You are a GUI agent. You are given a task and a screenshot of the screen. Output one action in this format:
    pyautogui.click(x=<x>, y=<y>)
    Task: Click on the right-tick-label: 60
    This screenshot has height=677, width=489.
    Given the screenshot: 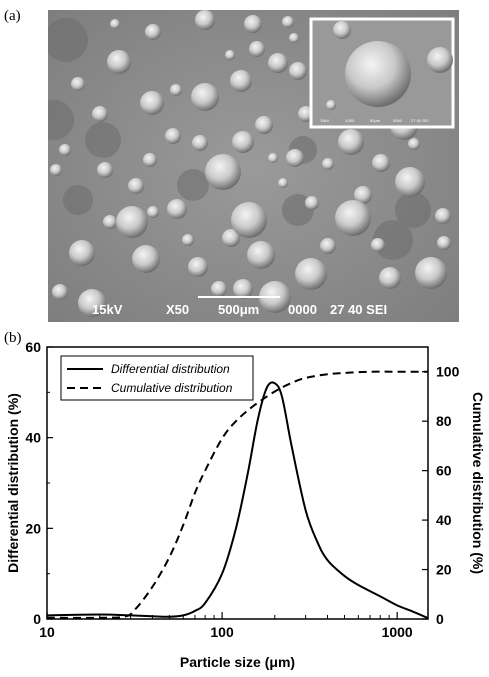 What is the action you would take?
    pyautogui.click(x=444, y=471)
    